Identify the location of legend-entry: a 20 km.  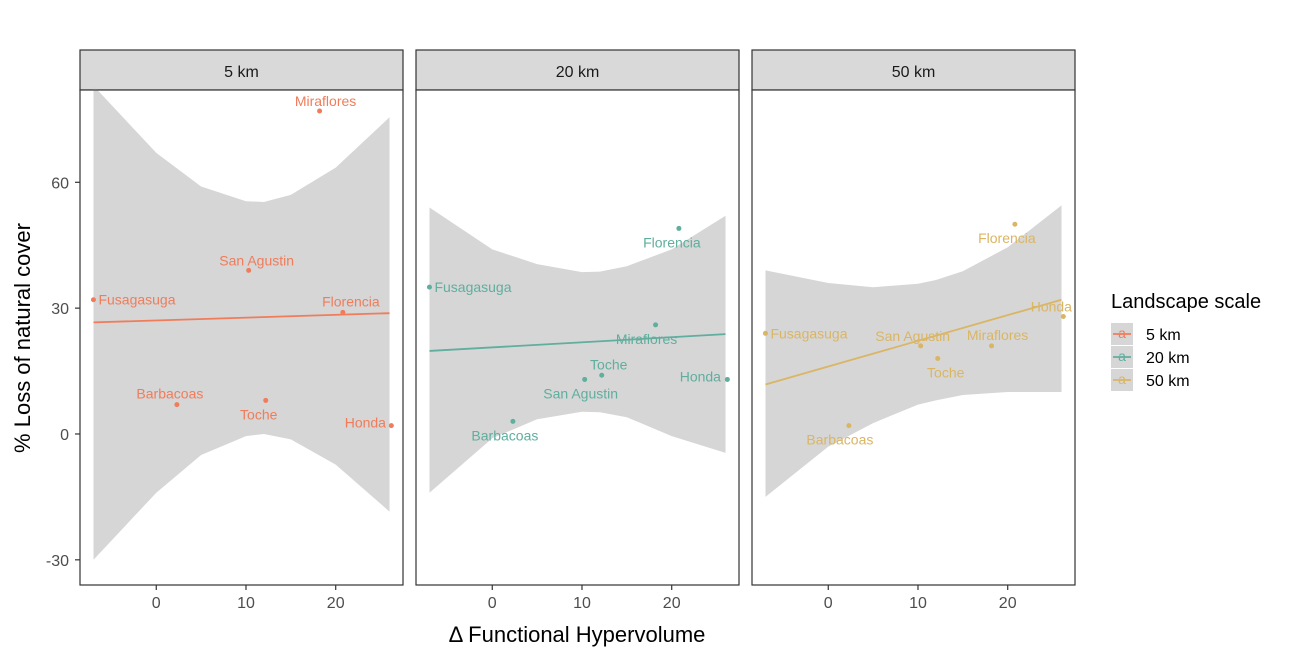
(1150, 357).